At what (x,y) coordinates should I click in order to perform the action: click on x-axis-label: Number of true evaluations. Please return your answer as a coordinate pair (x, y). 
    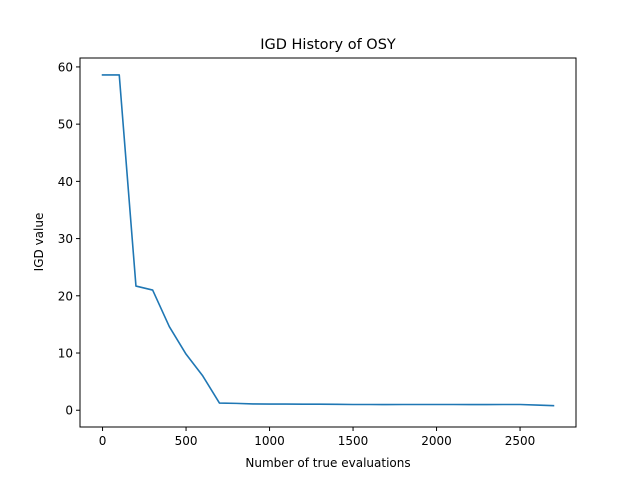
    Looking at the image, I should click on (327, 463).